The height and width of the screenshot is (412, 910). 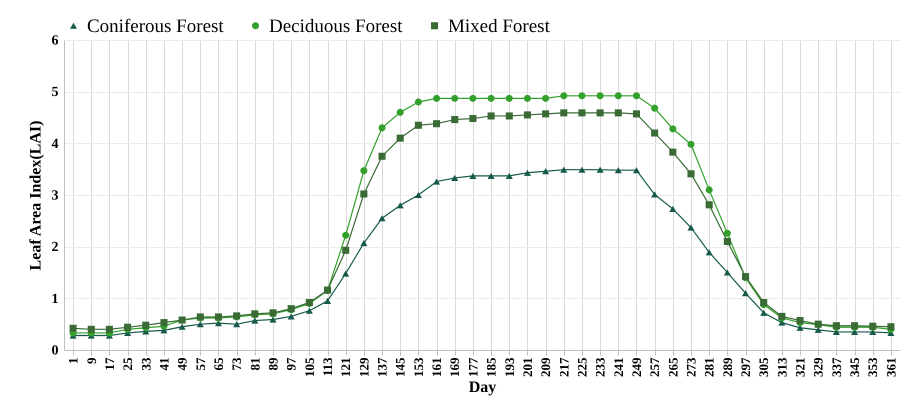 What do you see at coordinates (527, 367) in the screenshot?
I see `x-tick-label: 201` at bounding box center [527, 367].